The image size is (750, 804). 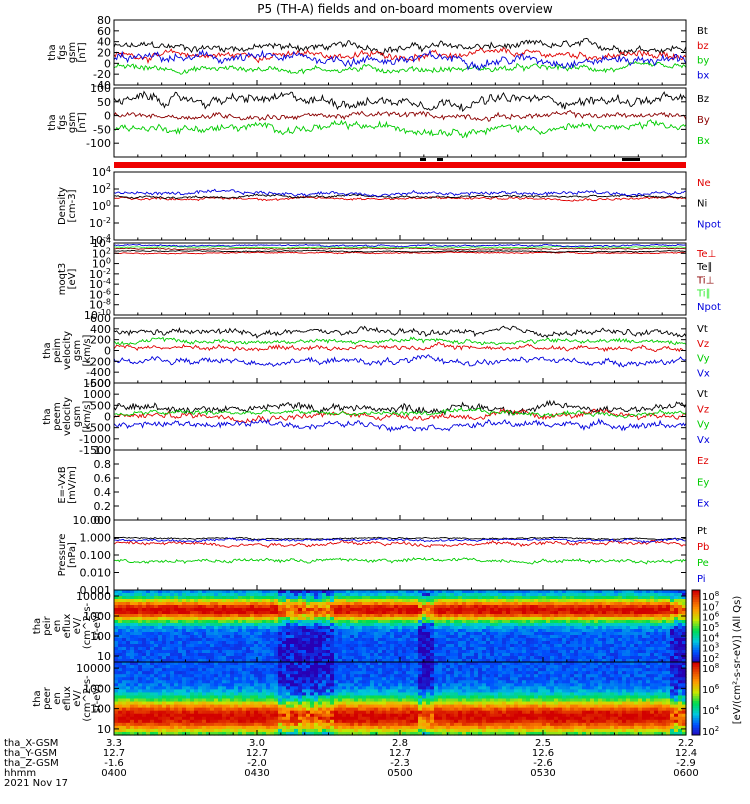 I want to click on y-tick-label: 500, so click(x=100, y=405).